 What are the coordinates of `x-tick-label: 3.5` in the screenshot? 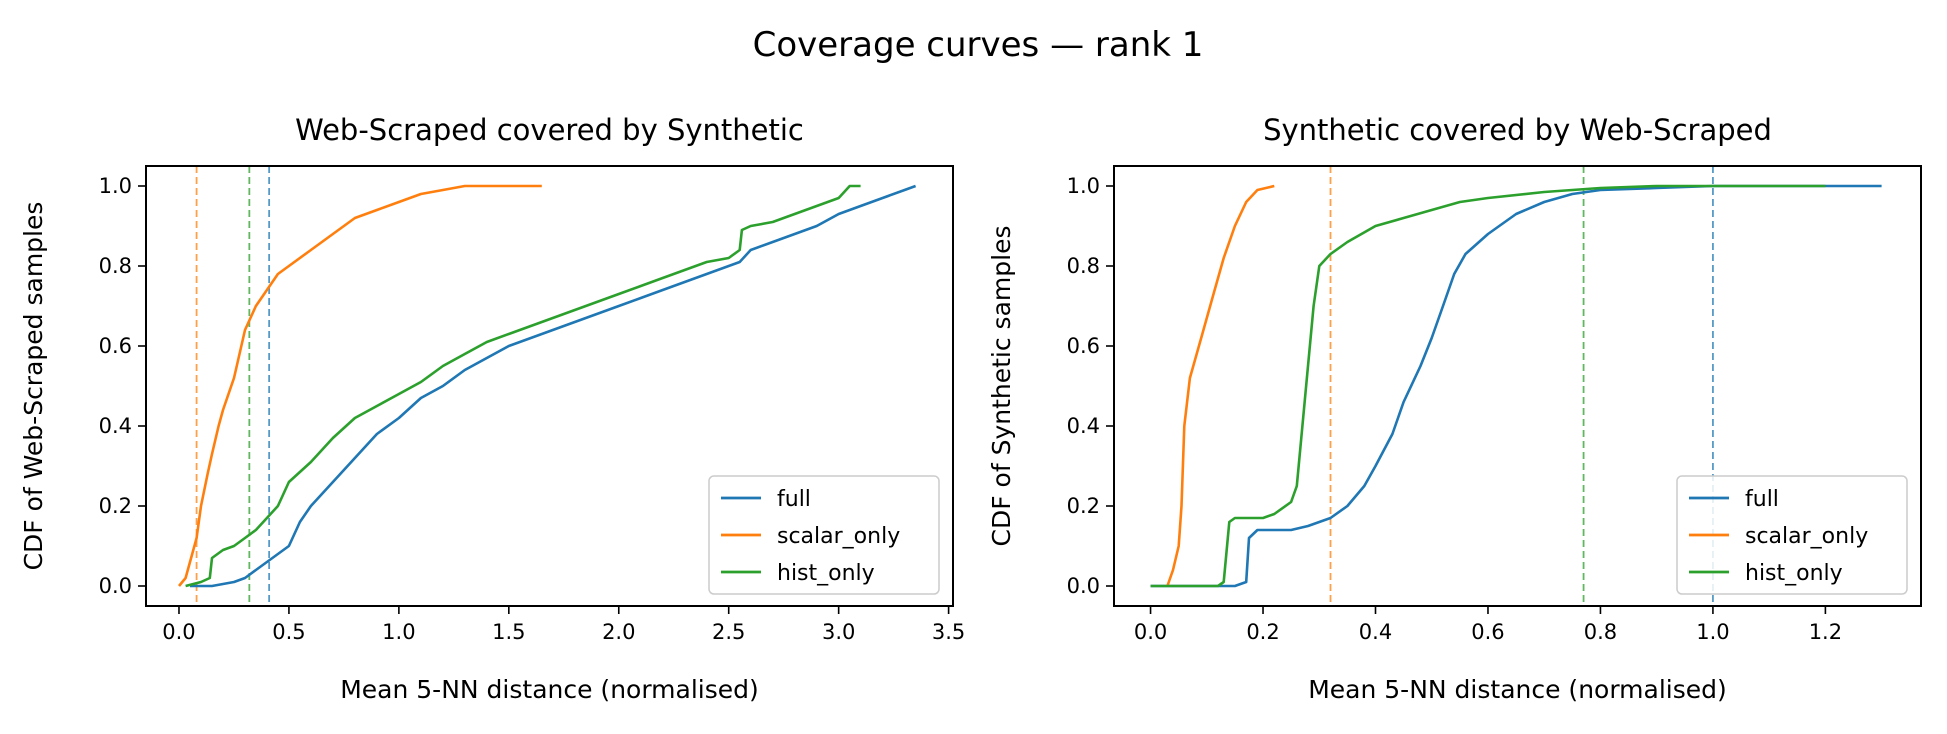 It's located at (948, 632).